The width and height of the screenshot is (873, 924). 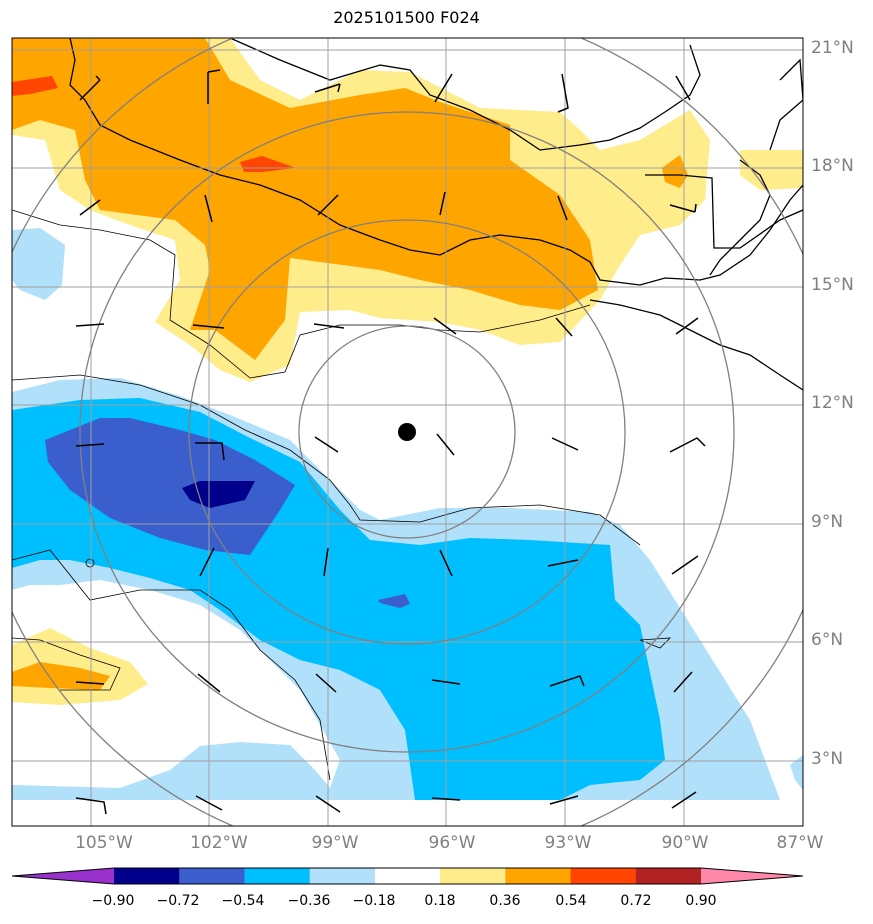 I want to click on colorbar-tick-label: −0.90, so click(x=113, y=901).